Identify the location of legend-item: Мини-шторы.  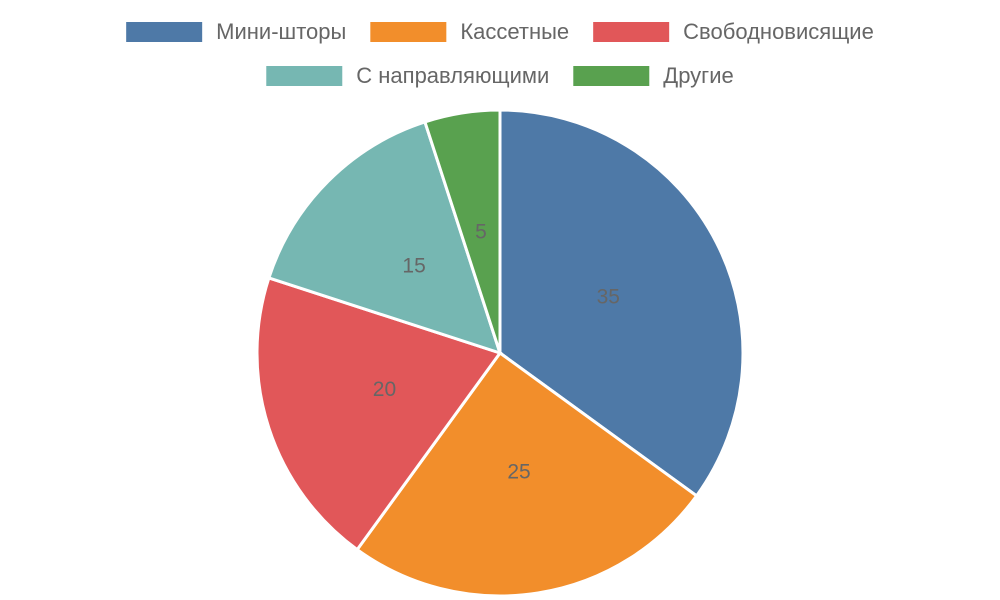
(236, 31).